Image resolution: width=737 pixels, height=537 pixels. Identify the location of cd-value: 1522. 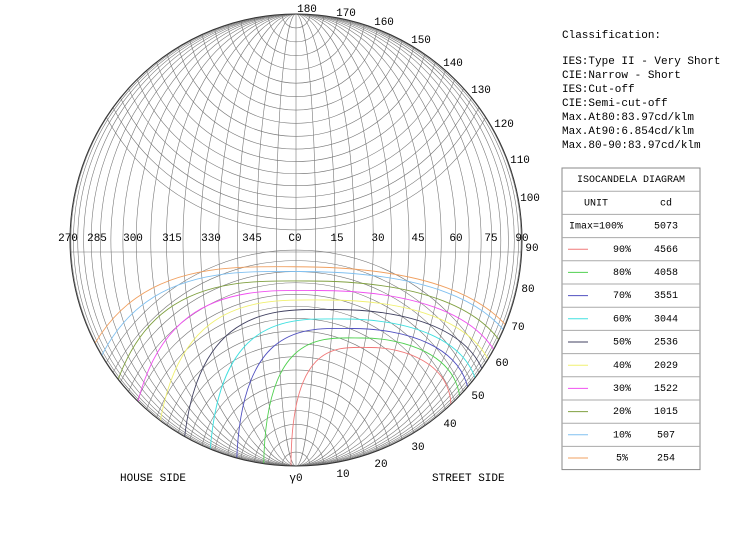
(666, 389).